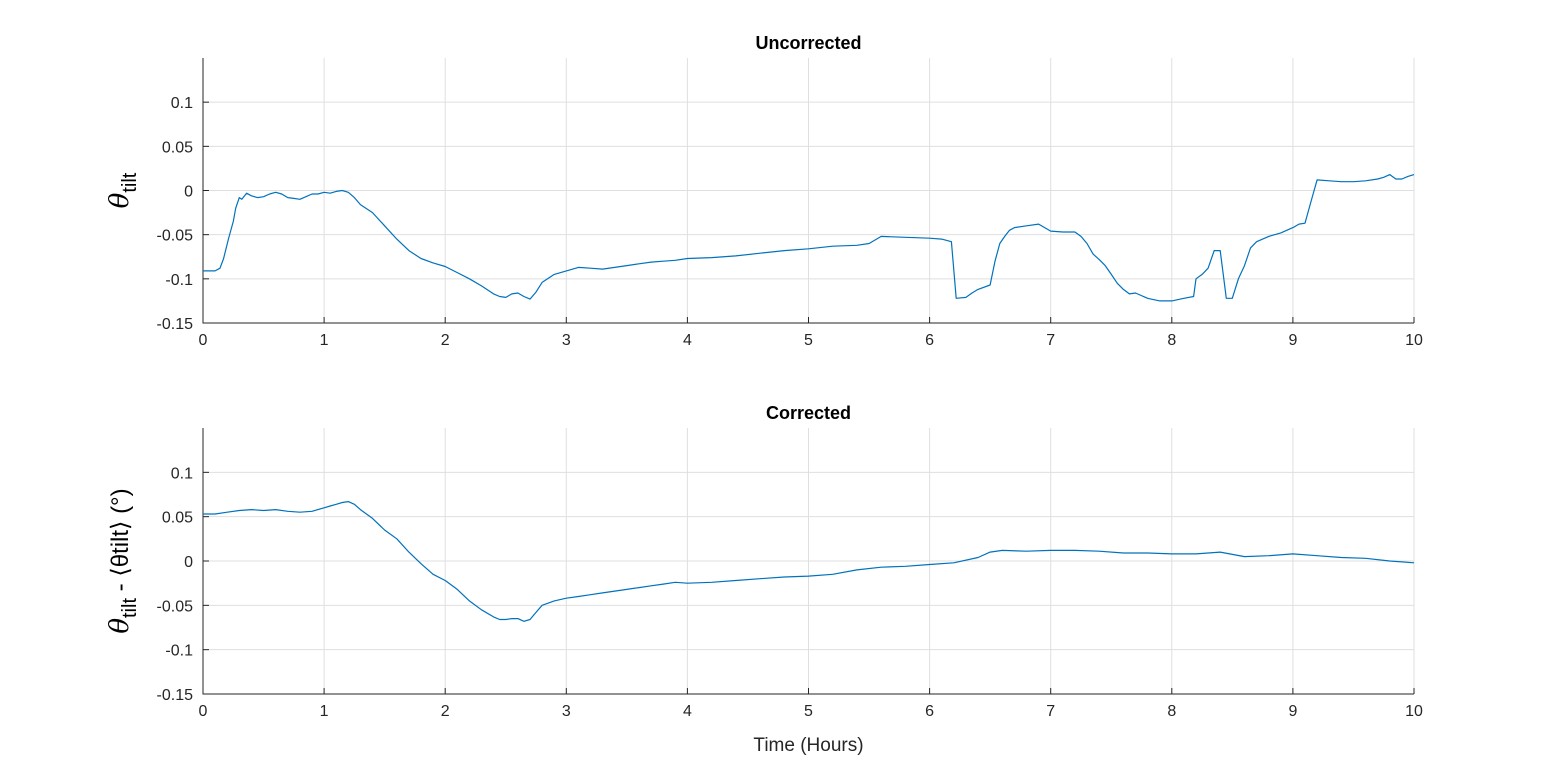  What do you see at coordinates (120, 543) in the screenshot?
I see `y-axis-label-rest: - ⟨θtilt⟩ (°)` at bounding box center [120, 543].